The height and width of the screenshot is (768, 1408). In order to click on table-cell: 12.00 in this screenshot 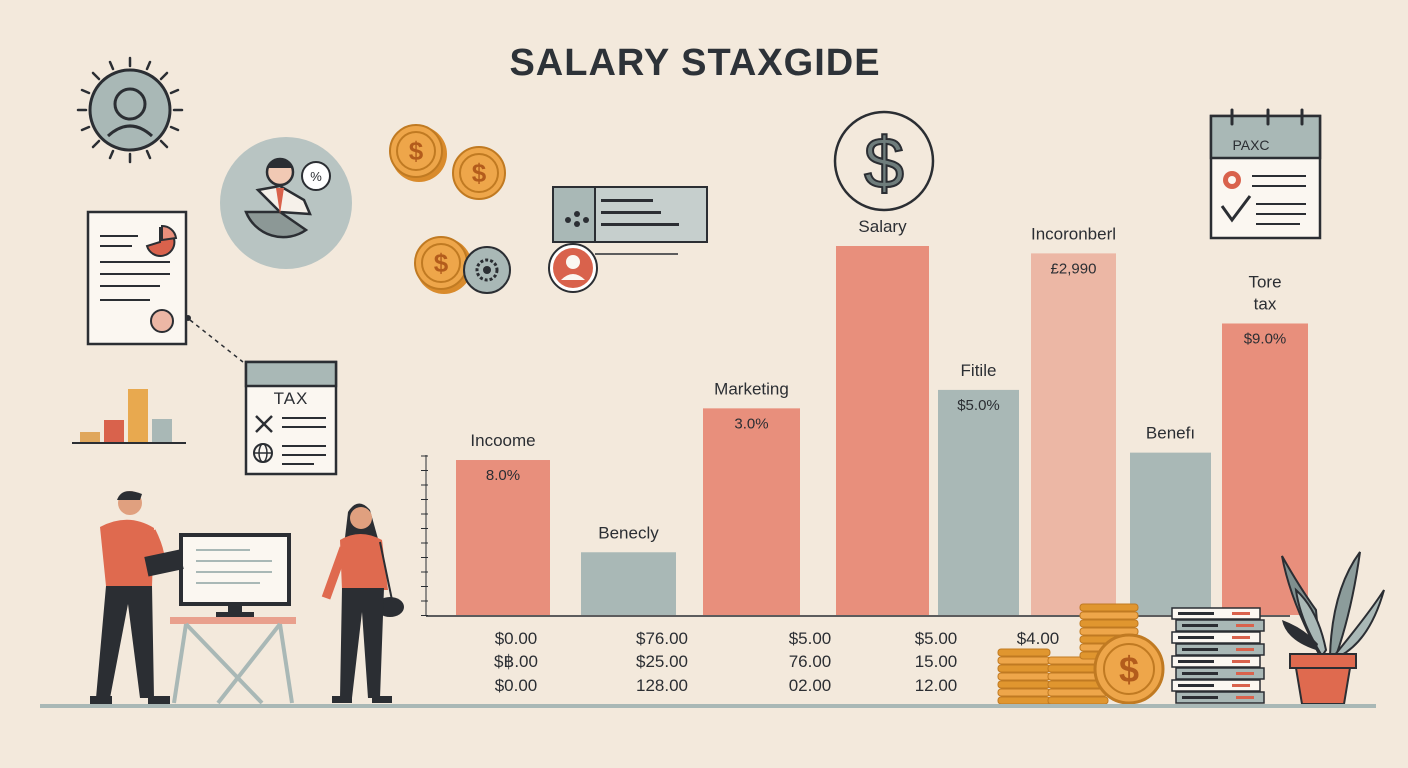, I will do `click(936, 685)`.